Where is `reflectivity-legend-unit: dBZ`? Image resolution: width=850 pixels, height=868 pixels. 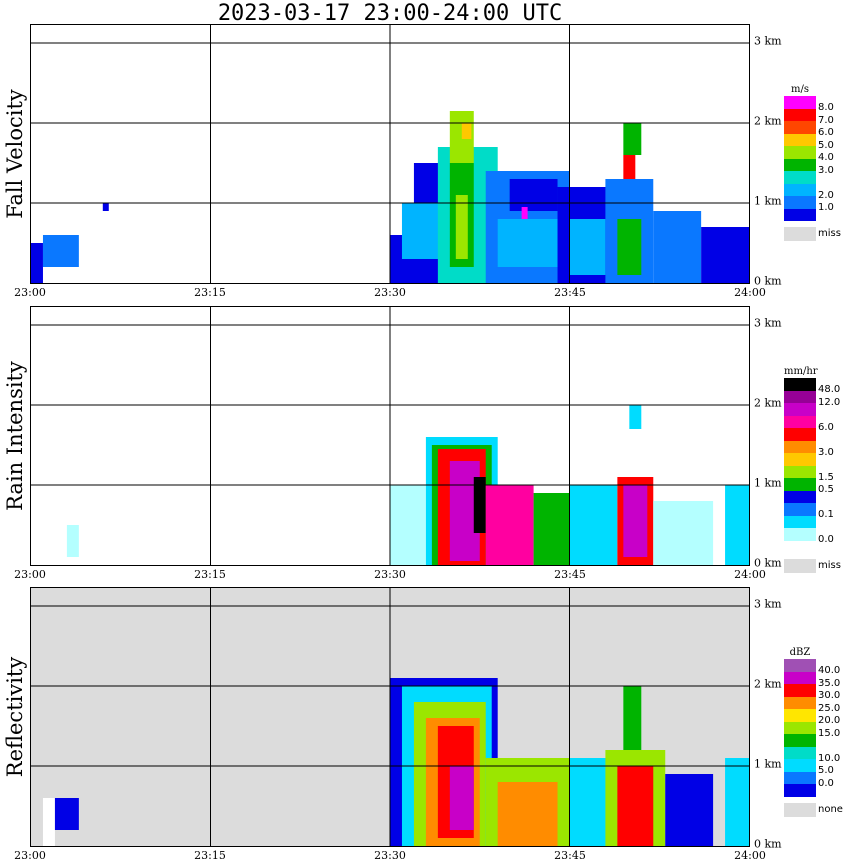
reflectivity-legend-unit: dBZ is located at coordinates (800, 652).